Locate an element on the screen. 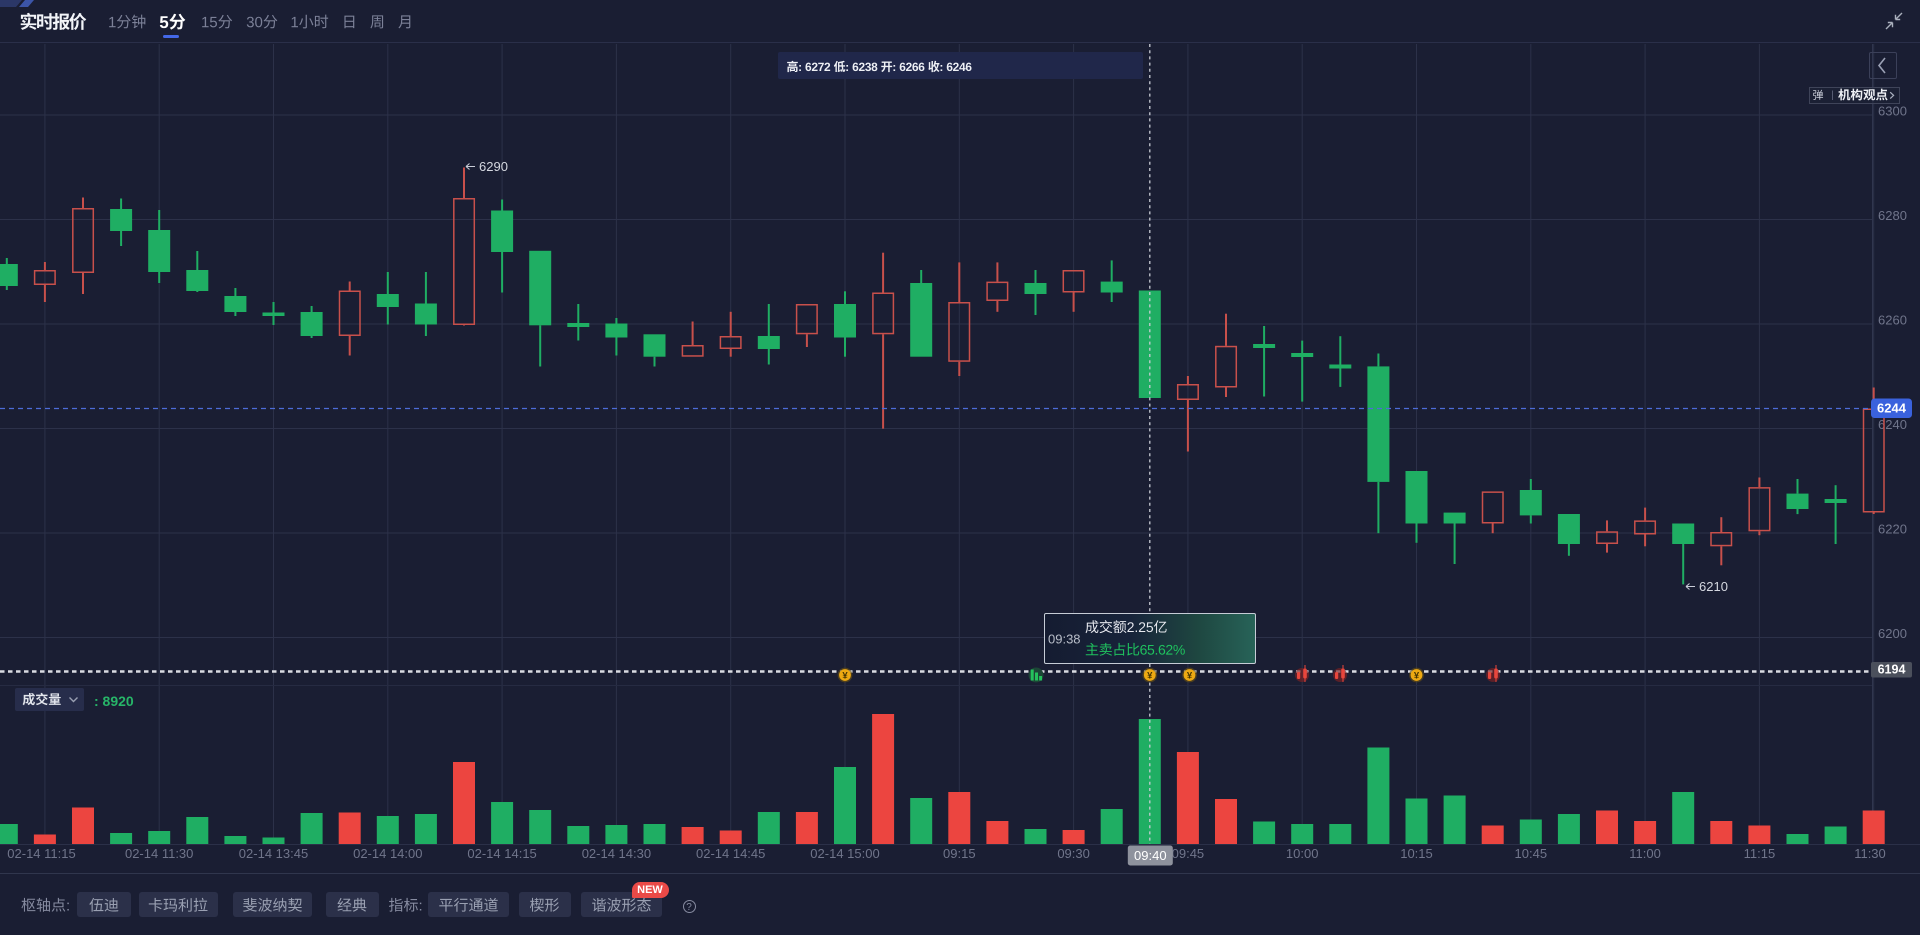 The width and height of the screenshot is (1920, 935). svg-text: 6200 is located at coordinates (1892, 633).